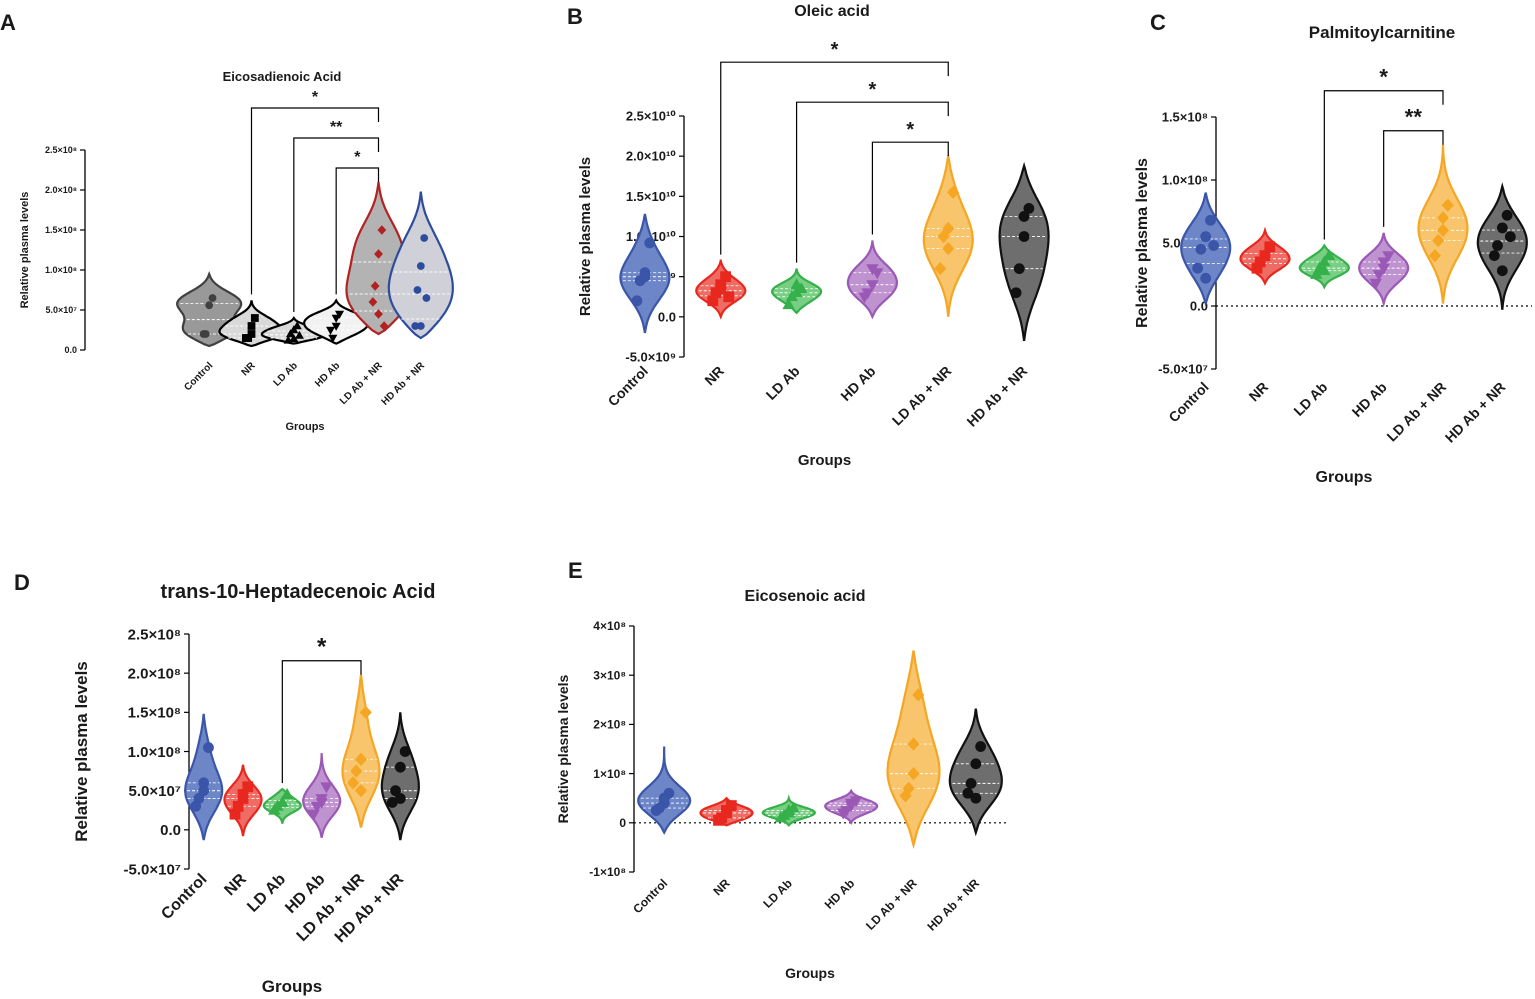 This screenshot has width=1535, height=999. Describe the element at coordinates (667, 316) in the screenshot. I see `y-tick-label: 0.0` at that location.